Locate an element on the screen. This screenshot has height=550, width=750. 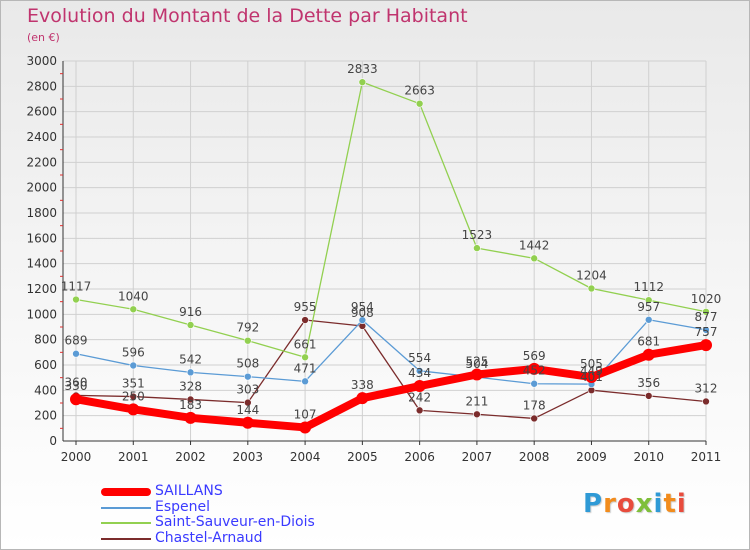
x-tick-label: 2010 is located at coordinates (648, 457).